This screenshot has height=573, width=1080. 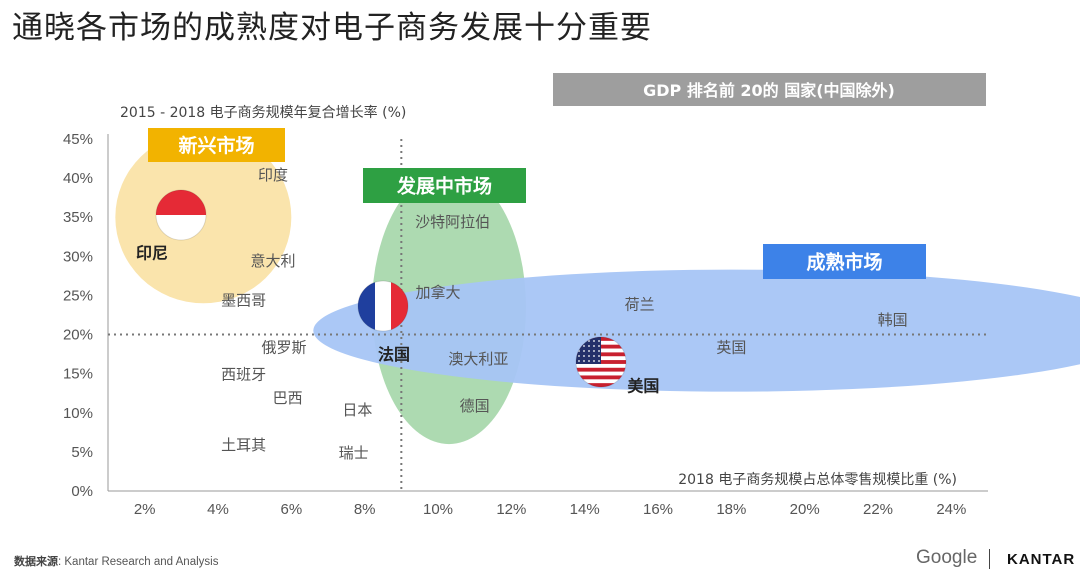 I want to click on group-label-1: 发展中市场, so click(x=444, y=186).